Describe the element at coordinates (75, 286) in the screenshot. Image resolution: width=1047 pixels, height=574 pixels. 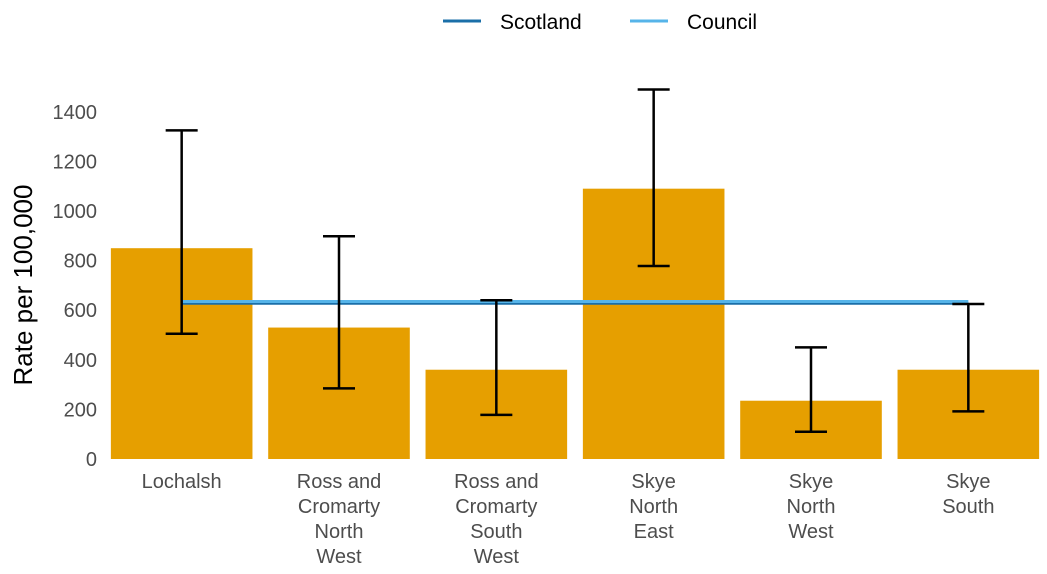
I see `y-axis-ticks: 0 200 400 600 800 1000 1200 1400` at that location.